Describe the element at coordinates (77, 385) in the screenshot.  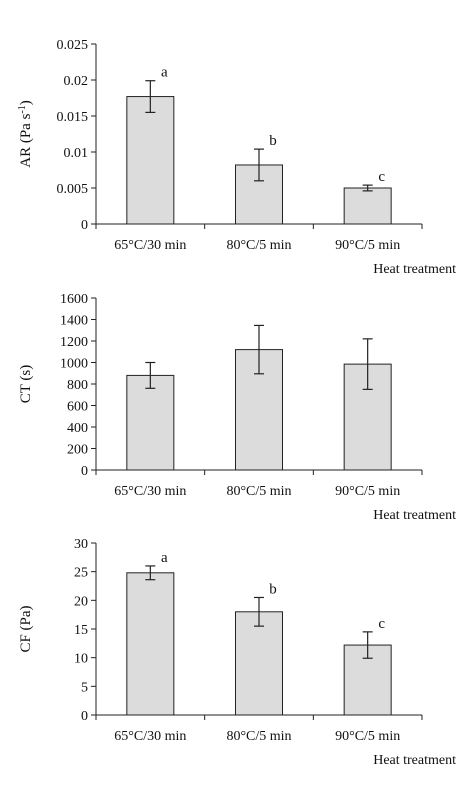
I see `y-tick-label: 800` at that location.